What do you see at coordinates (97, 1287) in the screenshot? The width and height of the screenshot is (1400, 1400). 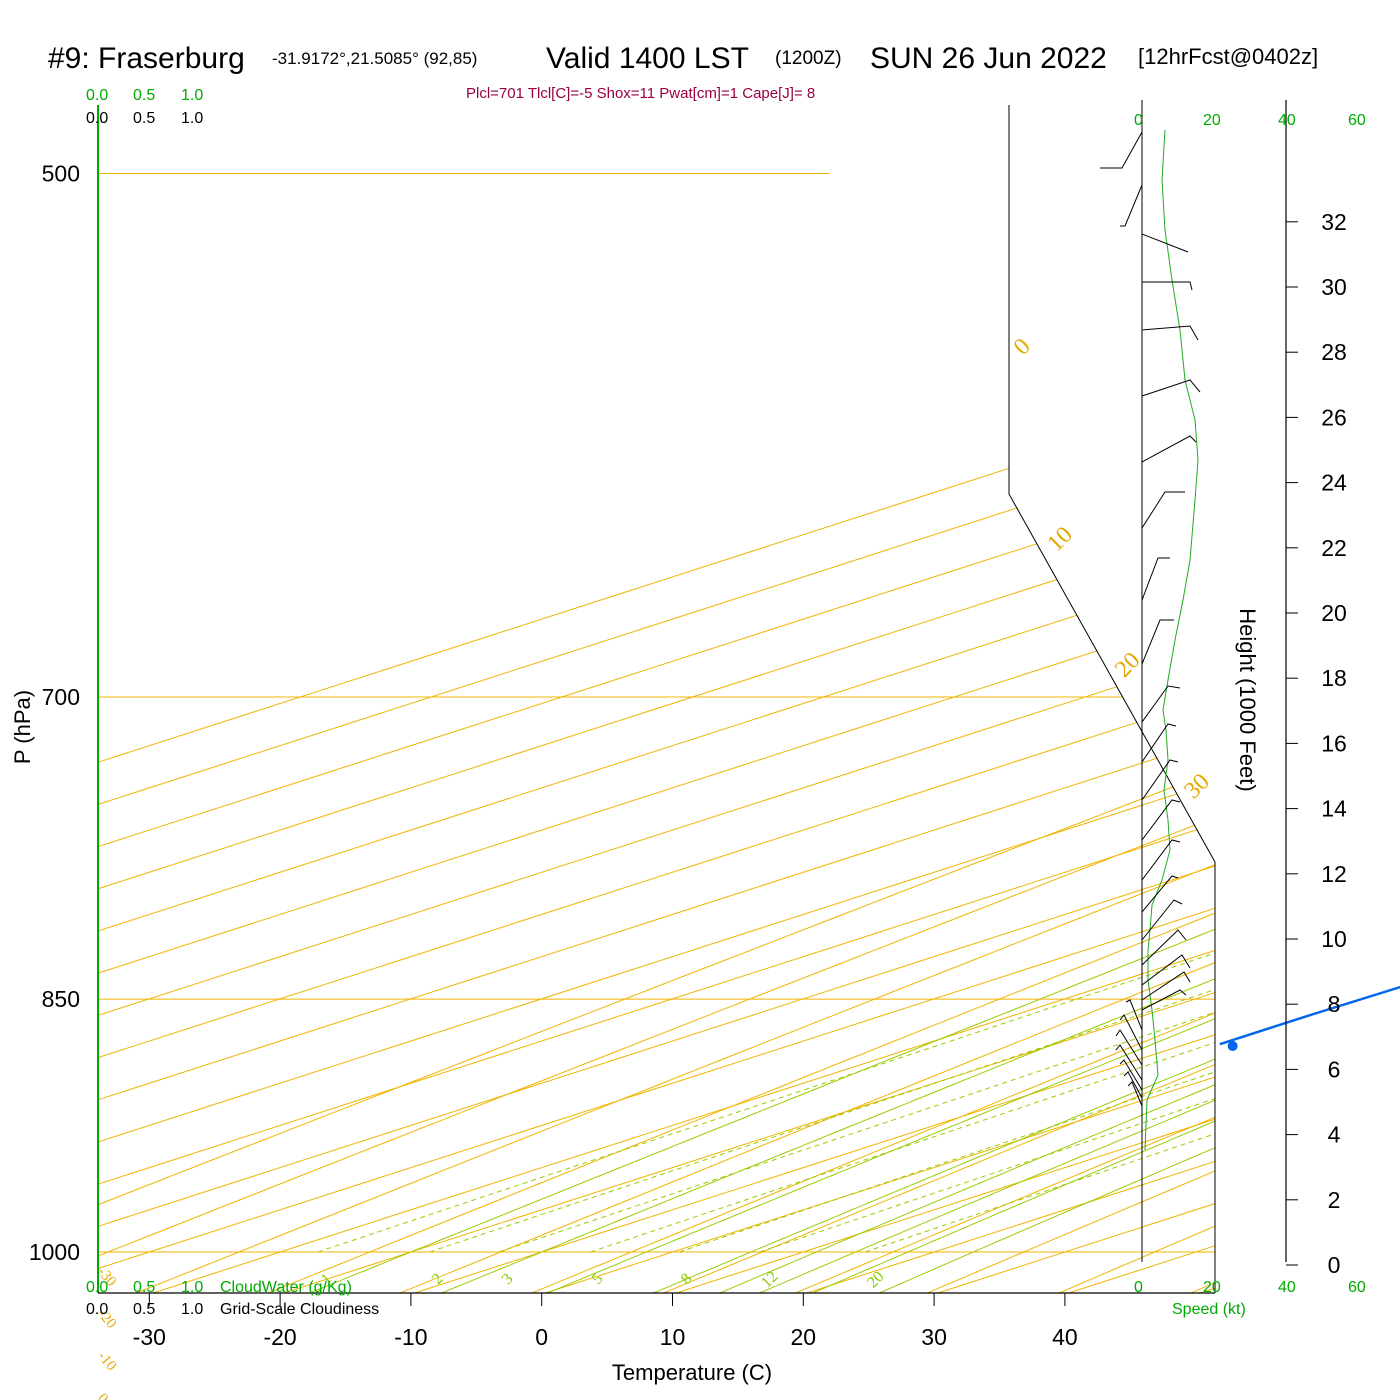 I see `cloud-bottom-green-0: 0.0` at bounding box center [97, 1287].